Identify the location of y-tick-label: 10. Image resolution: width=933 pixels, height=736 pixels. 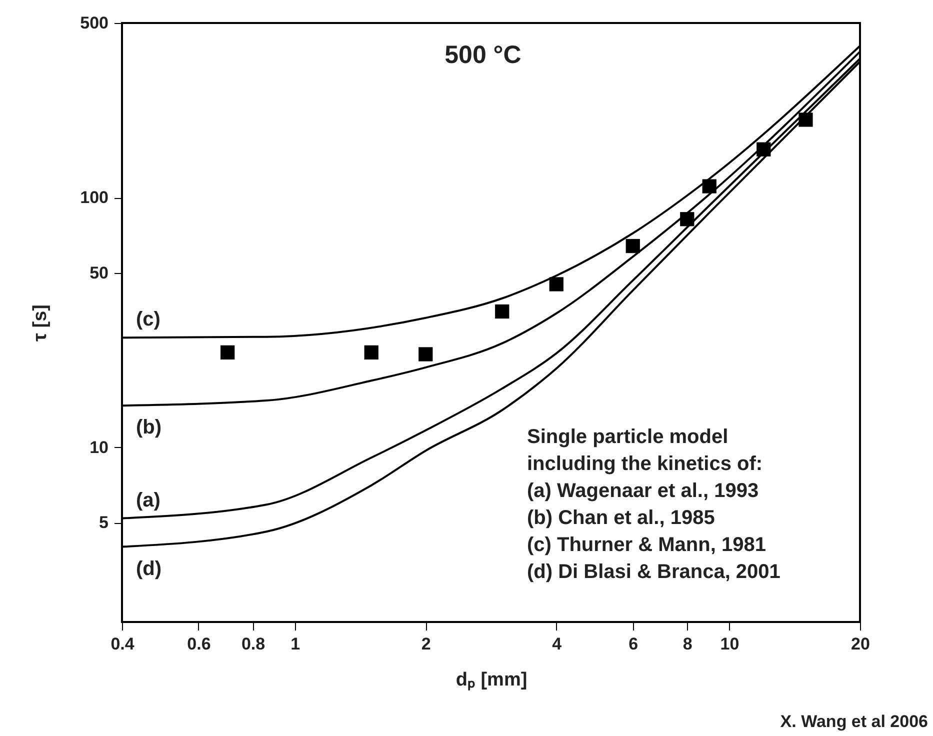
(99, 447).